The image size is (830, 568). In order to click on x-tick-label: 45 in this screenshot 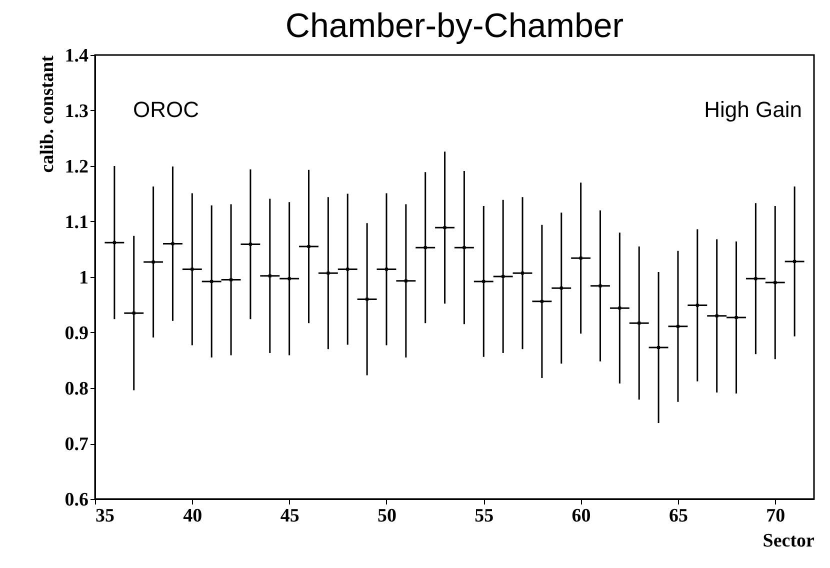, I will do `click(290, 516)`.